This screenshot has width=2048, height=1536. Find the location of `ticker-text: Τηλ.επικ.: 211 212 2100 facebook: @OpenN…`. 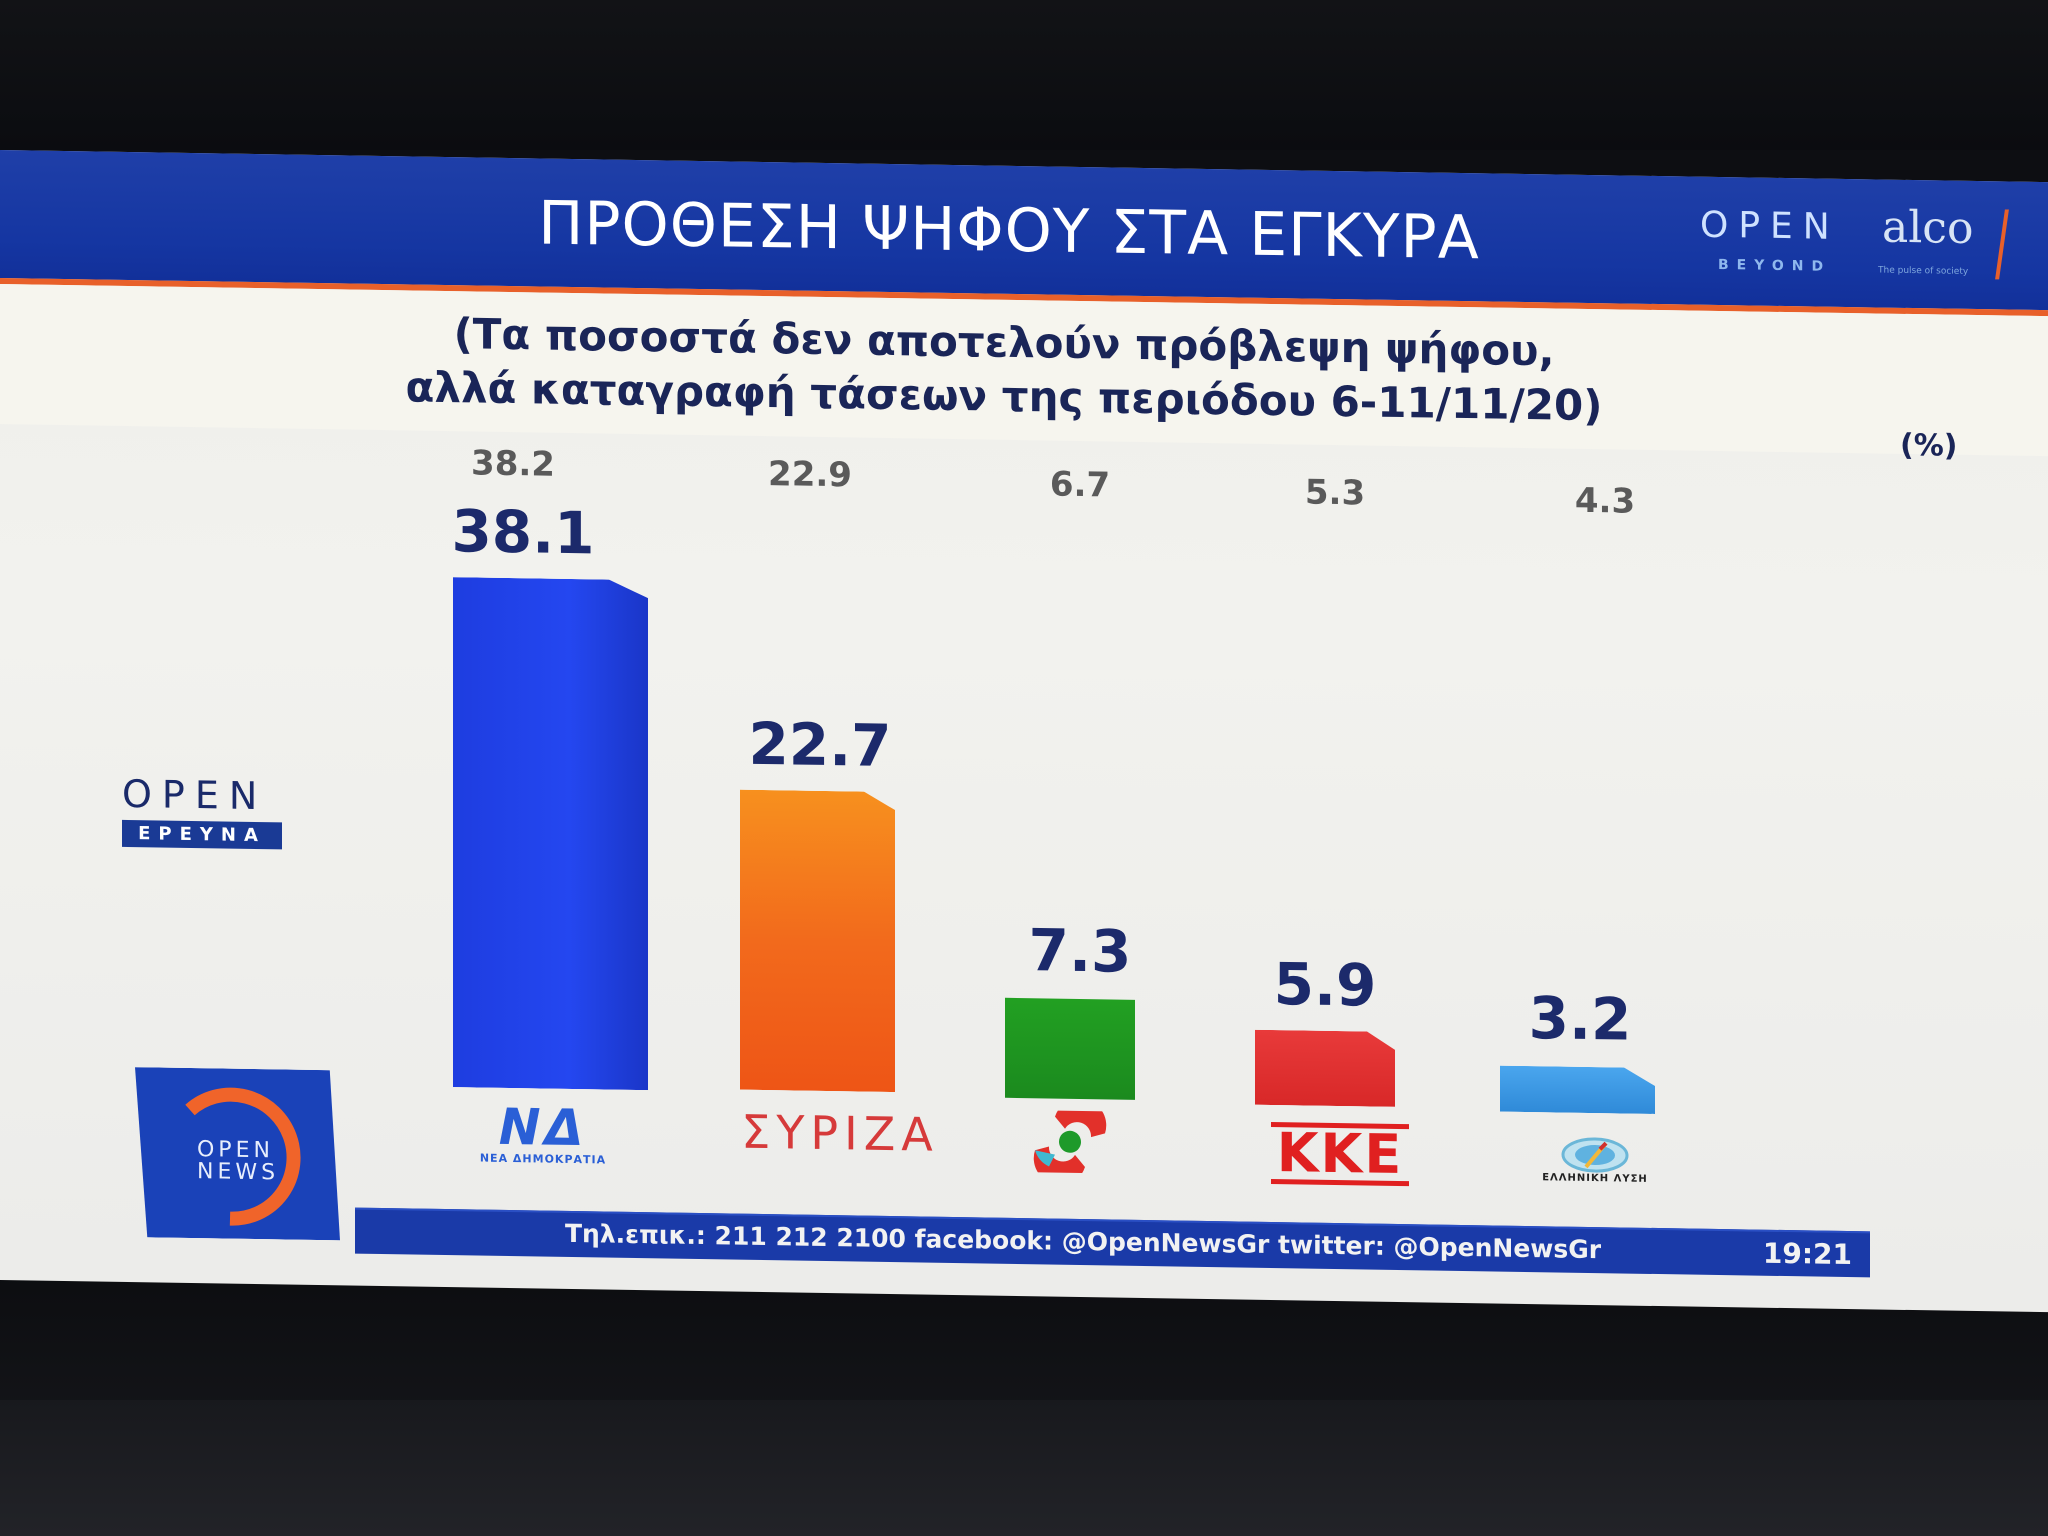

ticker-text: Τηλ.επικ.: 211 212 2100 facebook: @OpenN… is located at coordinates (1083, 1241).